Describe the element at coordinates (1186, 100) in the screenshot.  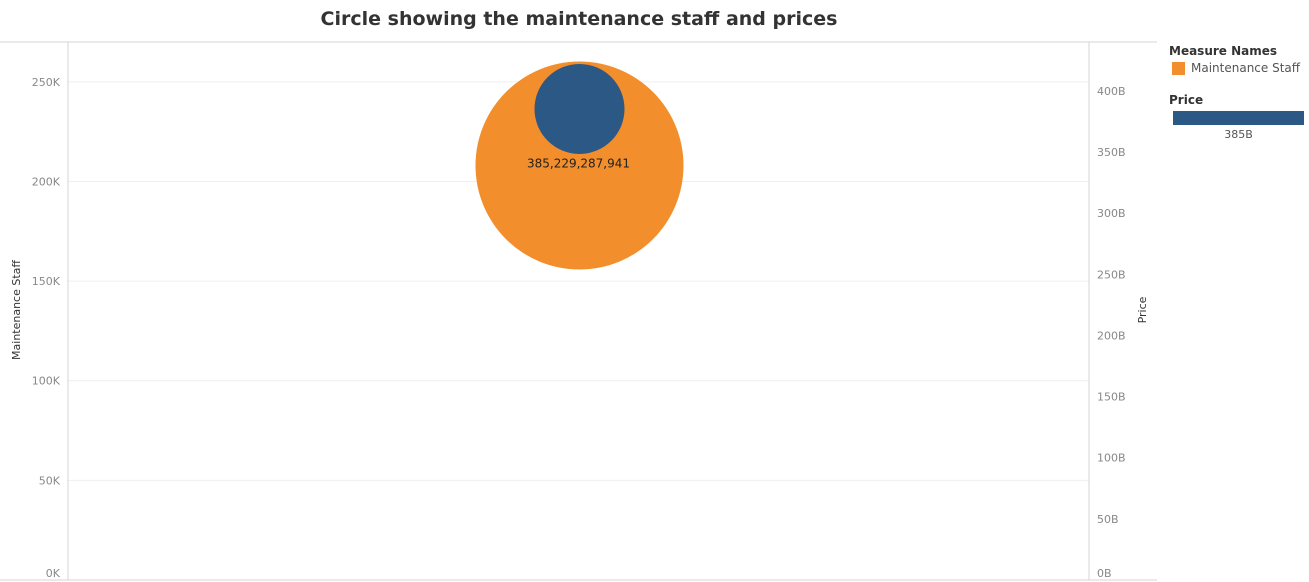
I see `size-legend-title: Price` at that location.